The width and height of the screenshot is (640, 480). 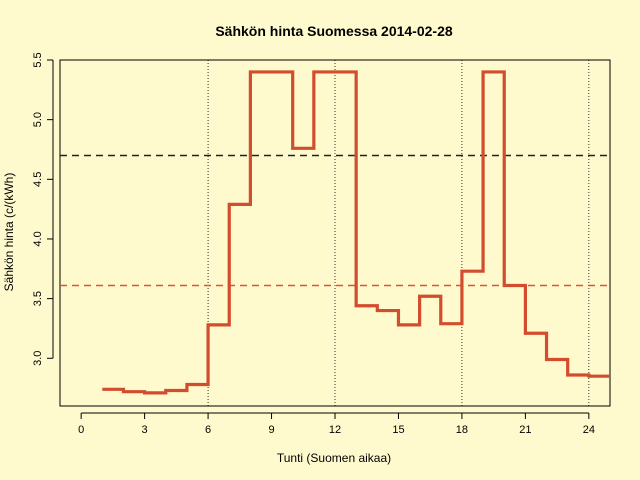 I want to click on y-tick-label: 3.5, so click(x=38, y=298).